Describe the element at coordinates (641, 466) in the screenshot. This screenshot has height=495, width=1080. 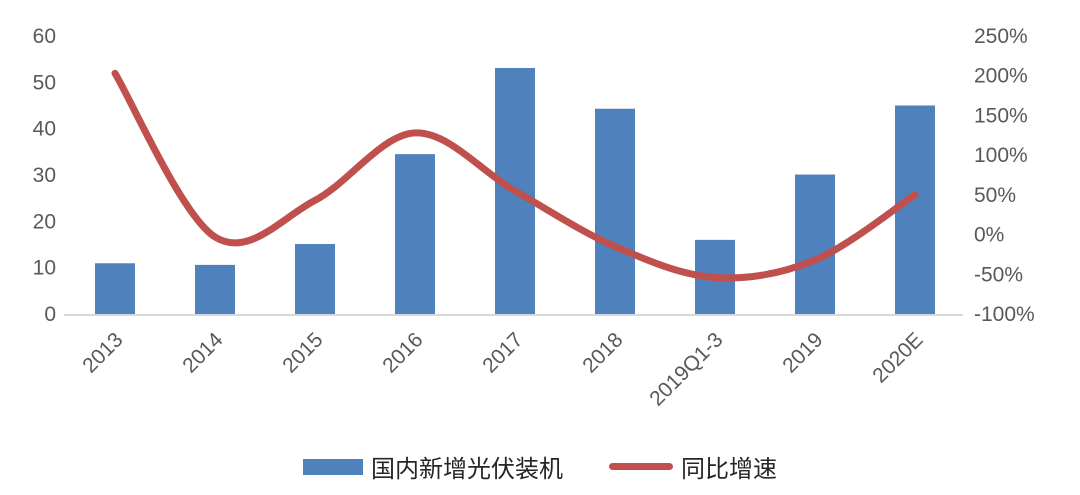
I see `line-series-swatch` at that location.